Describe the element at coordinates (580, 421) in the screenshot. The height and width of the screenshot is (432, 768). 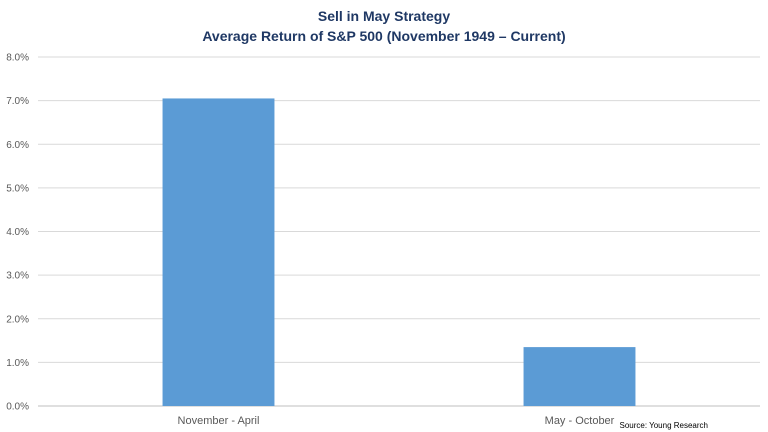
I see `x-tick-label: May - October` at that location.